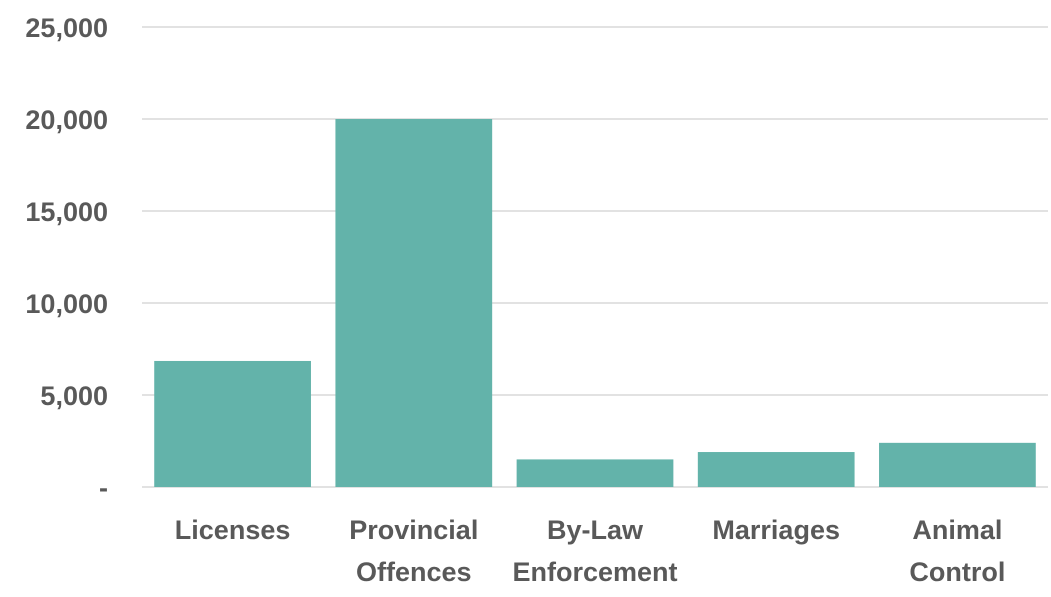 The width and height of the screenshot is (1051, 597). What do you see at coordinates (66, 28) in the screenshot?
I see `y-tick-label: 25,000` at bounding box center [66, 28].